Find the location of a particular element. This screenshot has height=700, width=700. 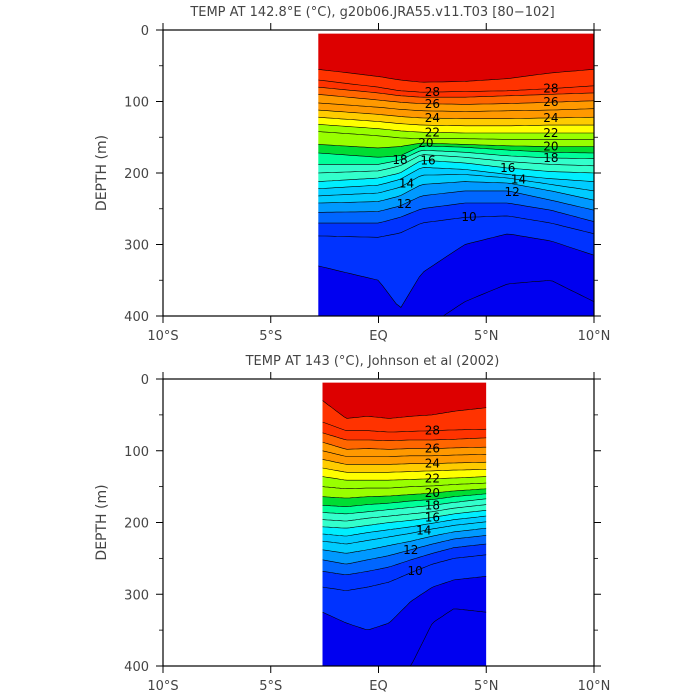

y-axis-label: DEPTH (m) is located at coordinates (102, 173).